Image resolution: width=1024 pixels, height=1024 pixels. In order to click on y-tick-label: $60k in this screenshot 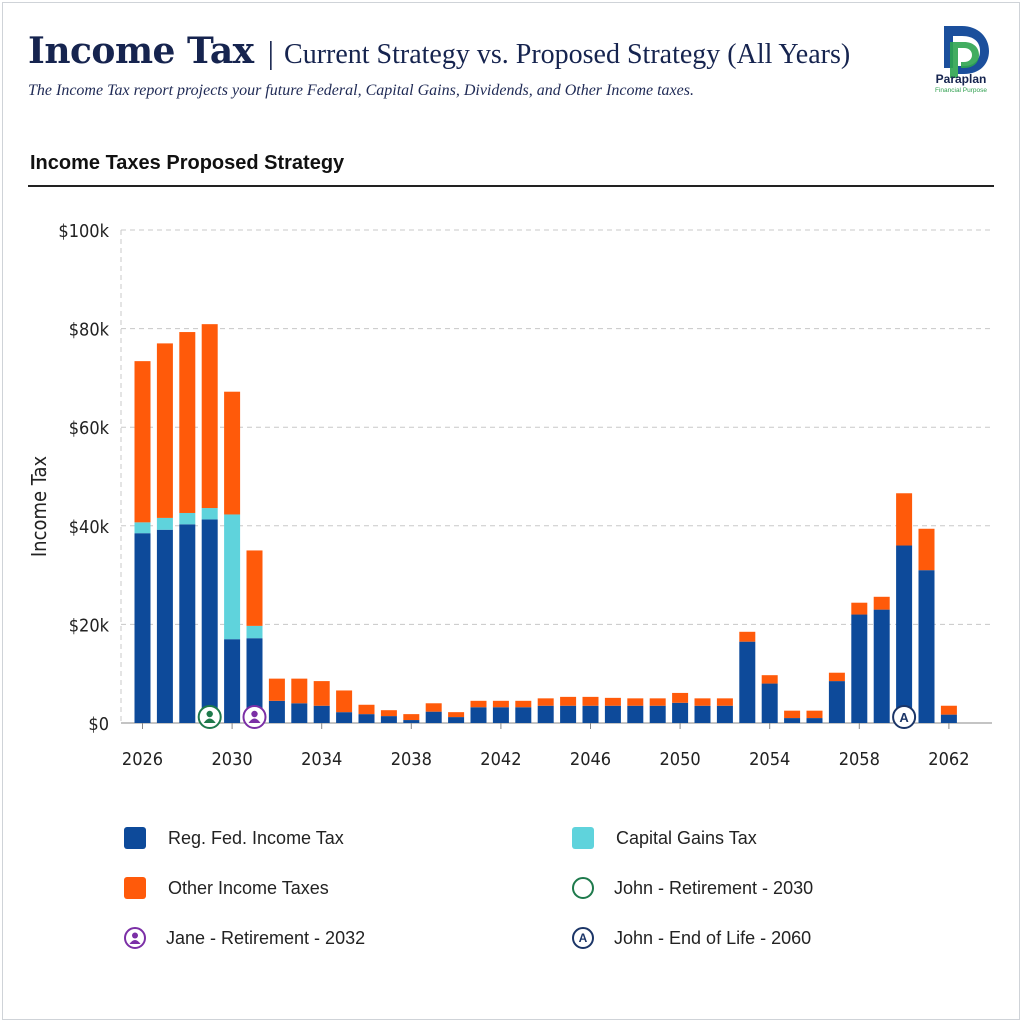, I will do `click(89, 428)`.